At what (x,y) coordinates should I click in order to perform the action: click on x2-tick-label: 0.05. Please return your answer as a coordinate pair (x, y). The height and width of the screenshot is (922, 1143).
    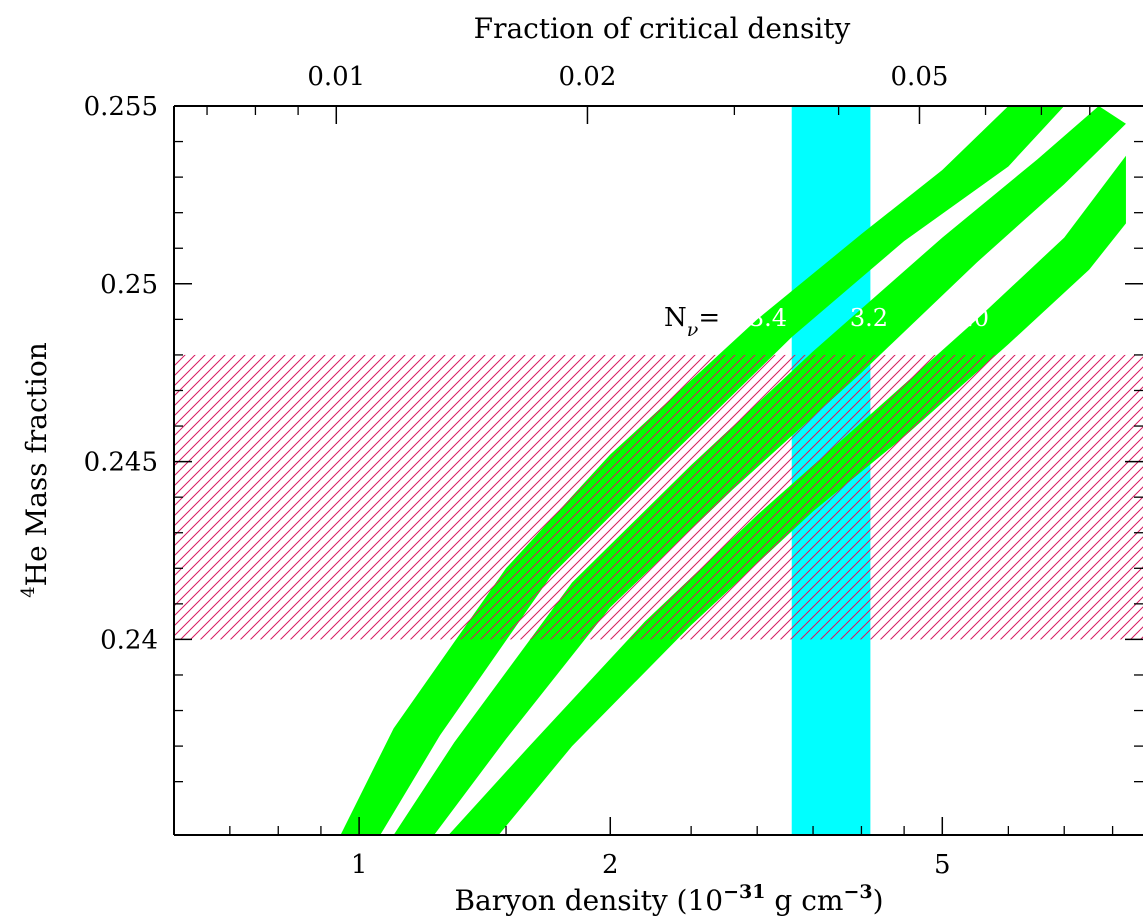
    Looking at the image, I should click on (920, 77).